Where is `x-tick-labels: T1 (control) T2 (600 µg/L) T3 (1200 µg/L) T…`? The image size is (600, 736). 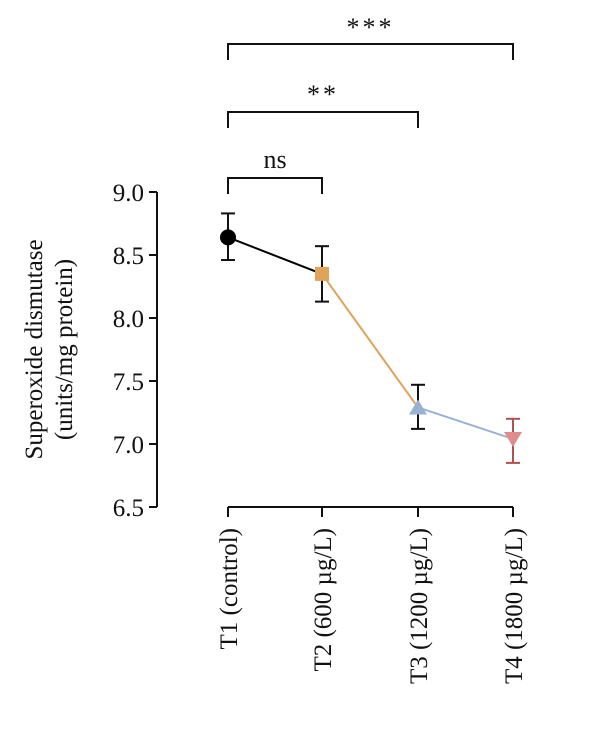
x-tick-labels: T1 (control) T2 (600 µg/L) T3 (1200 µg/L) T… is located at coordinates (372, 606).